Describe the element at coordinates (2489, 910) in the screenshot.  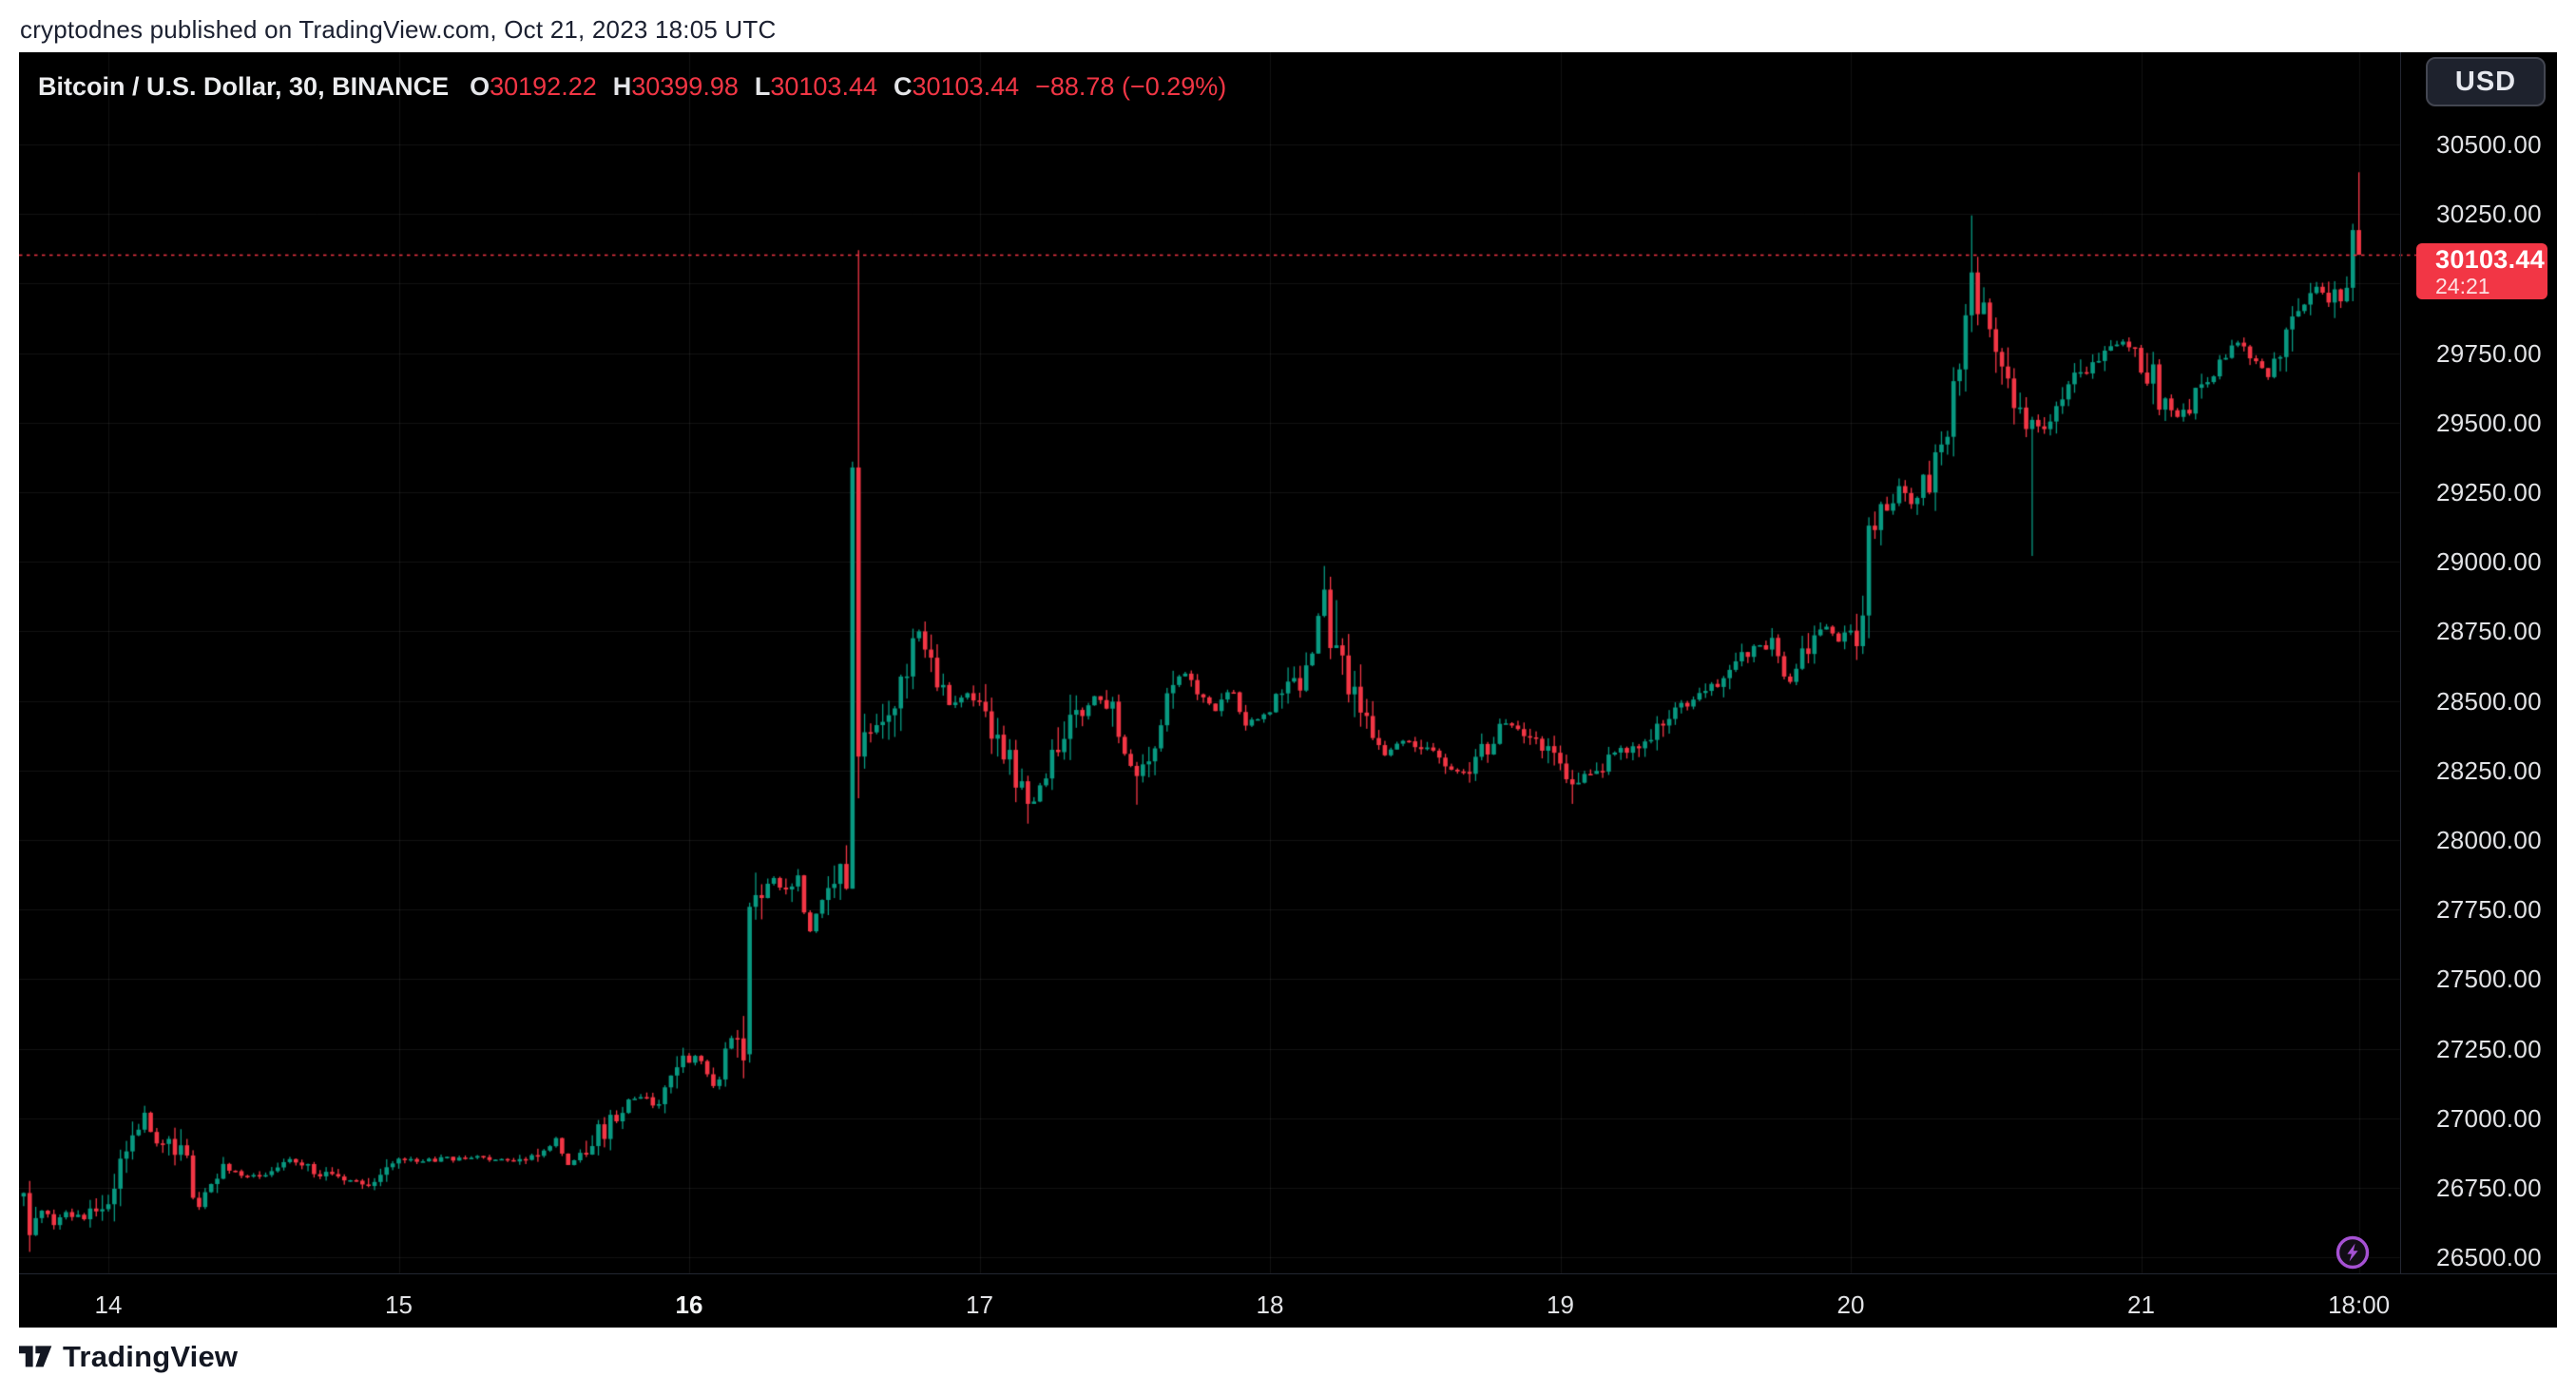
I see `price-tick-label: 27750.00` at that location.